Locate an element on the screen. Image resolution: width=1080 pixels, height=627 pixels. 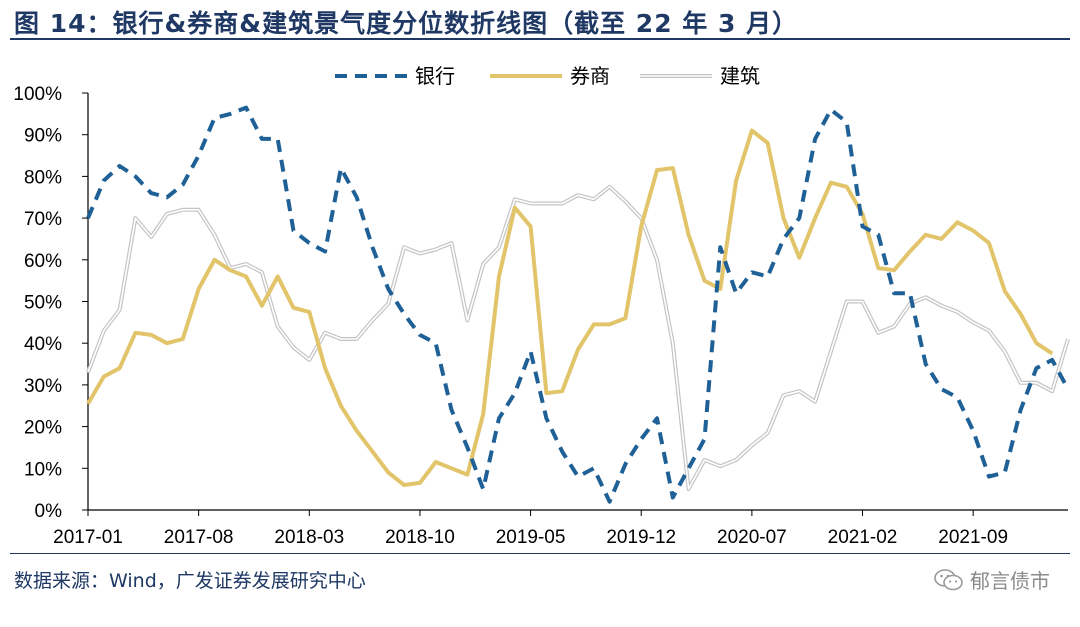
y-tick-label: 30% is located at coordinates (43, 386).